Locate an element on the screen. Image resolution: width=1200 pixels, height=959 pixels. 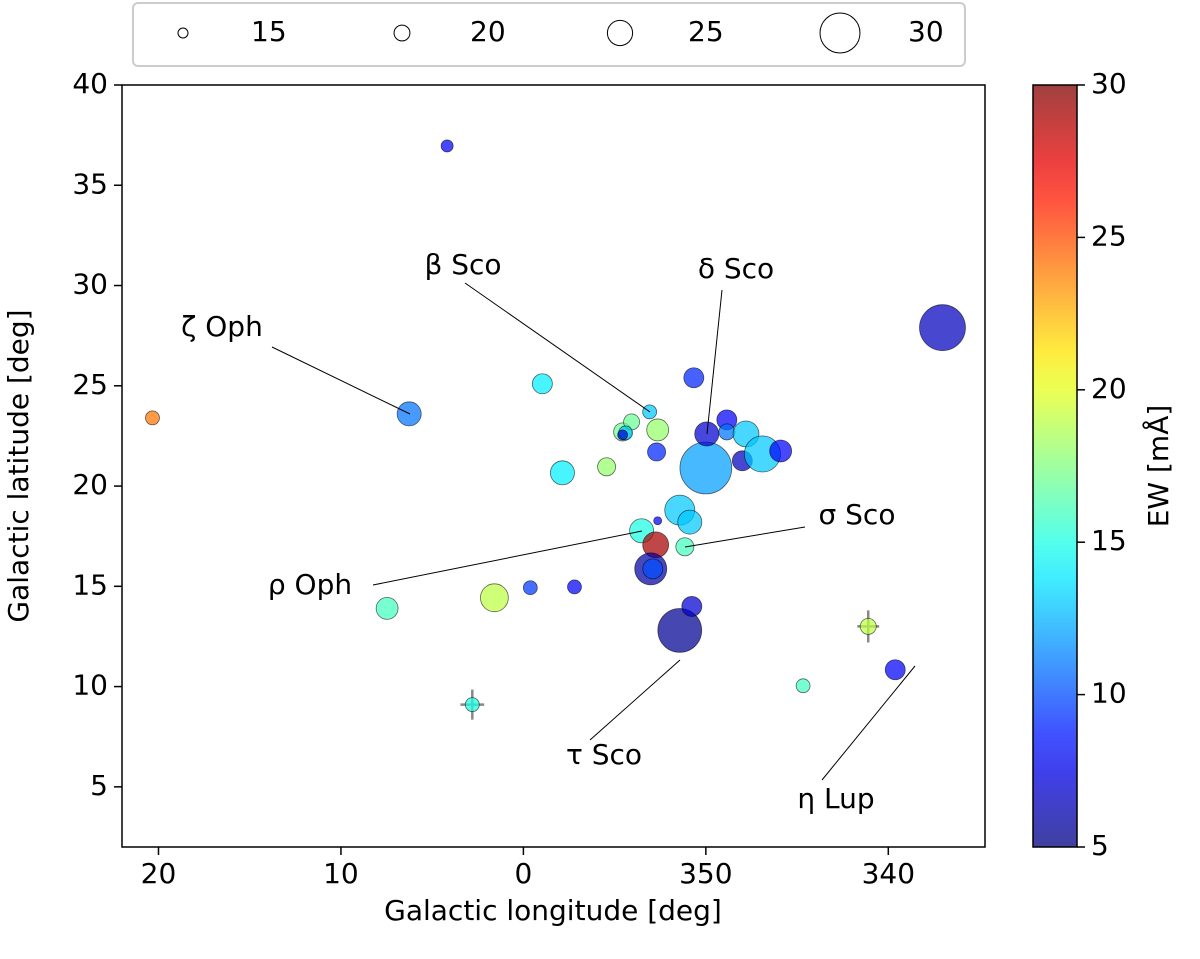
colorbar-tick-label: 10 is located at coordinates (1109, 693).